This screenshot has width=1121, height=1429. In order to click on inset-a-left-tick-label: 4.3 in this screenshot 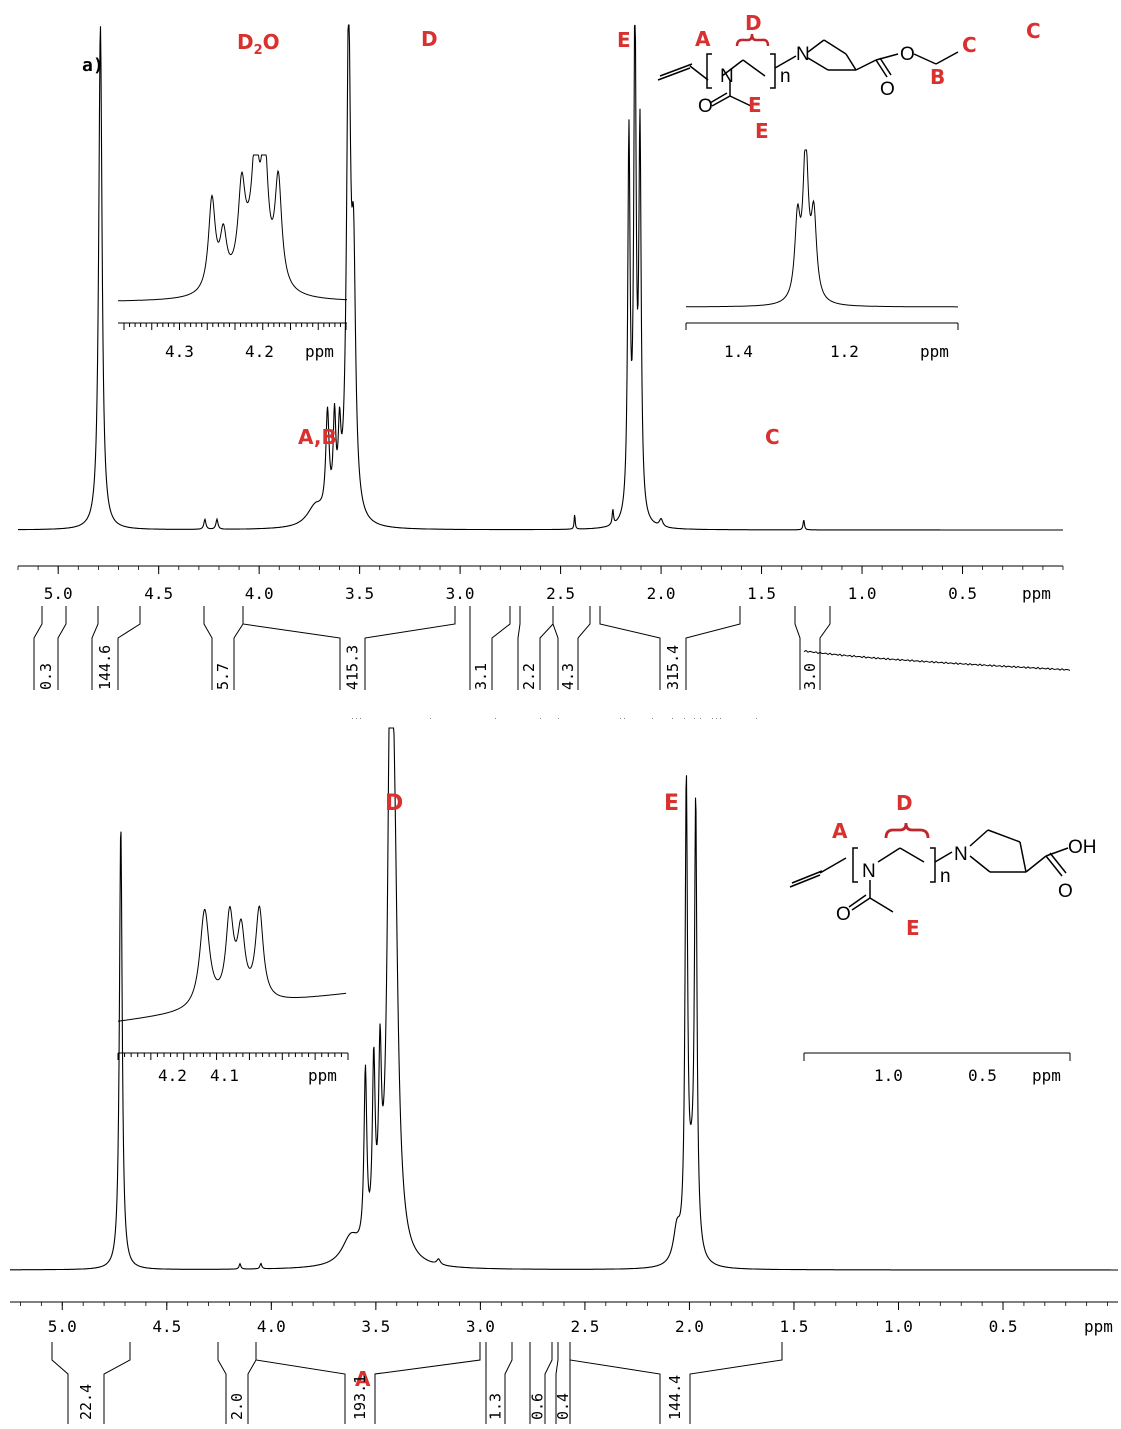, I will do `click(179, 351)`.